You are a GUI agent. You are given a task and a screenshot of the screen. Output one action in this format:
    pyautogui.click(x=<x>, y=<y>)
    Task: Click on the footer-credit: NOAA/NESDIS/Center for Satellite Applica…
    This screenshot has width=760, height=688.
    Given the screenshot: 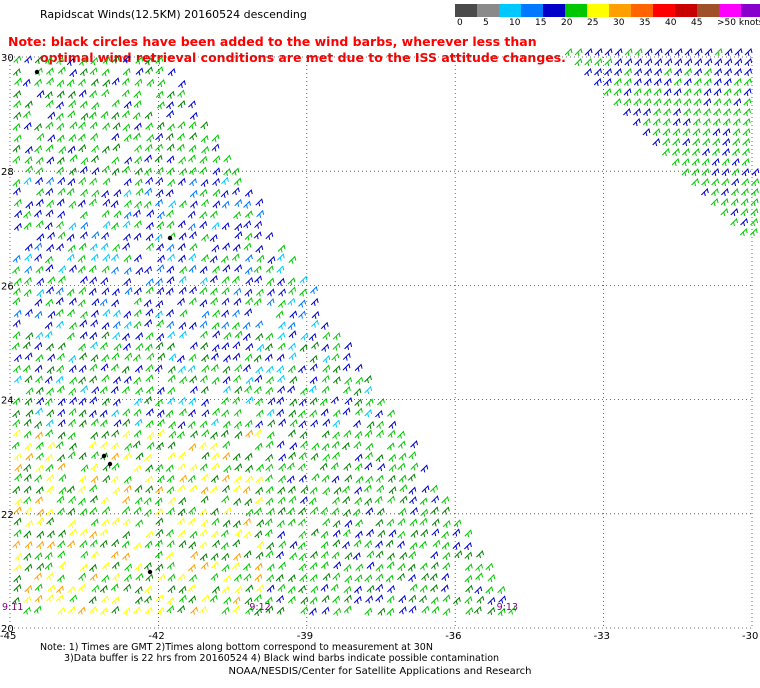 What is the action you would take?
    pyautogui.click(x=380, y=671)
    